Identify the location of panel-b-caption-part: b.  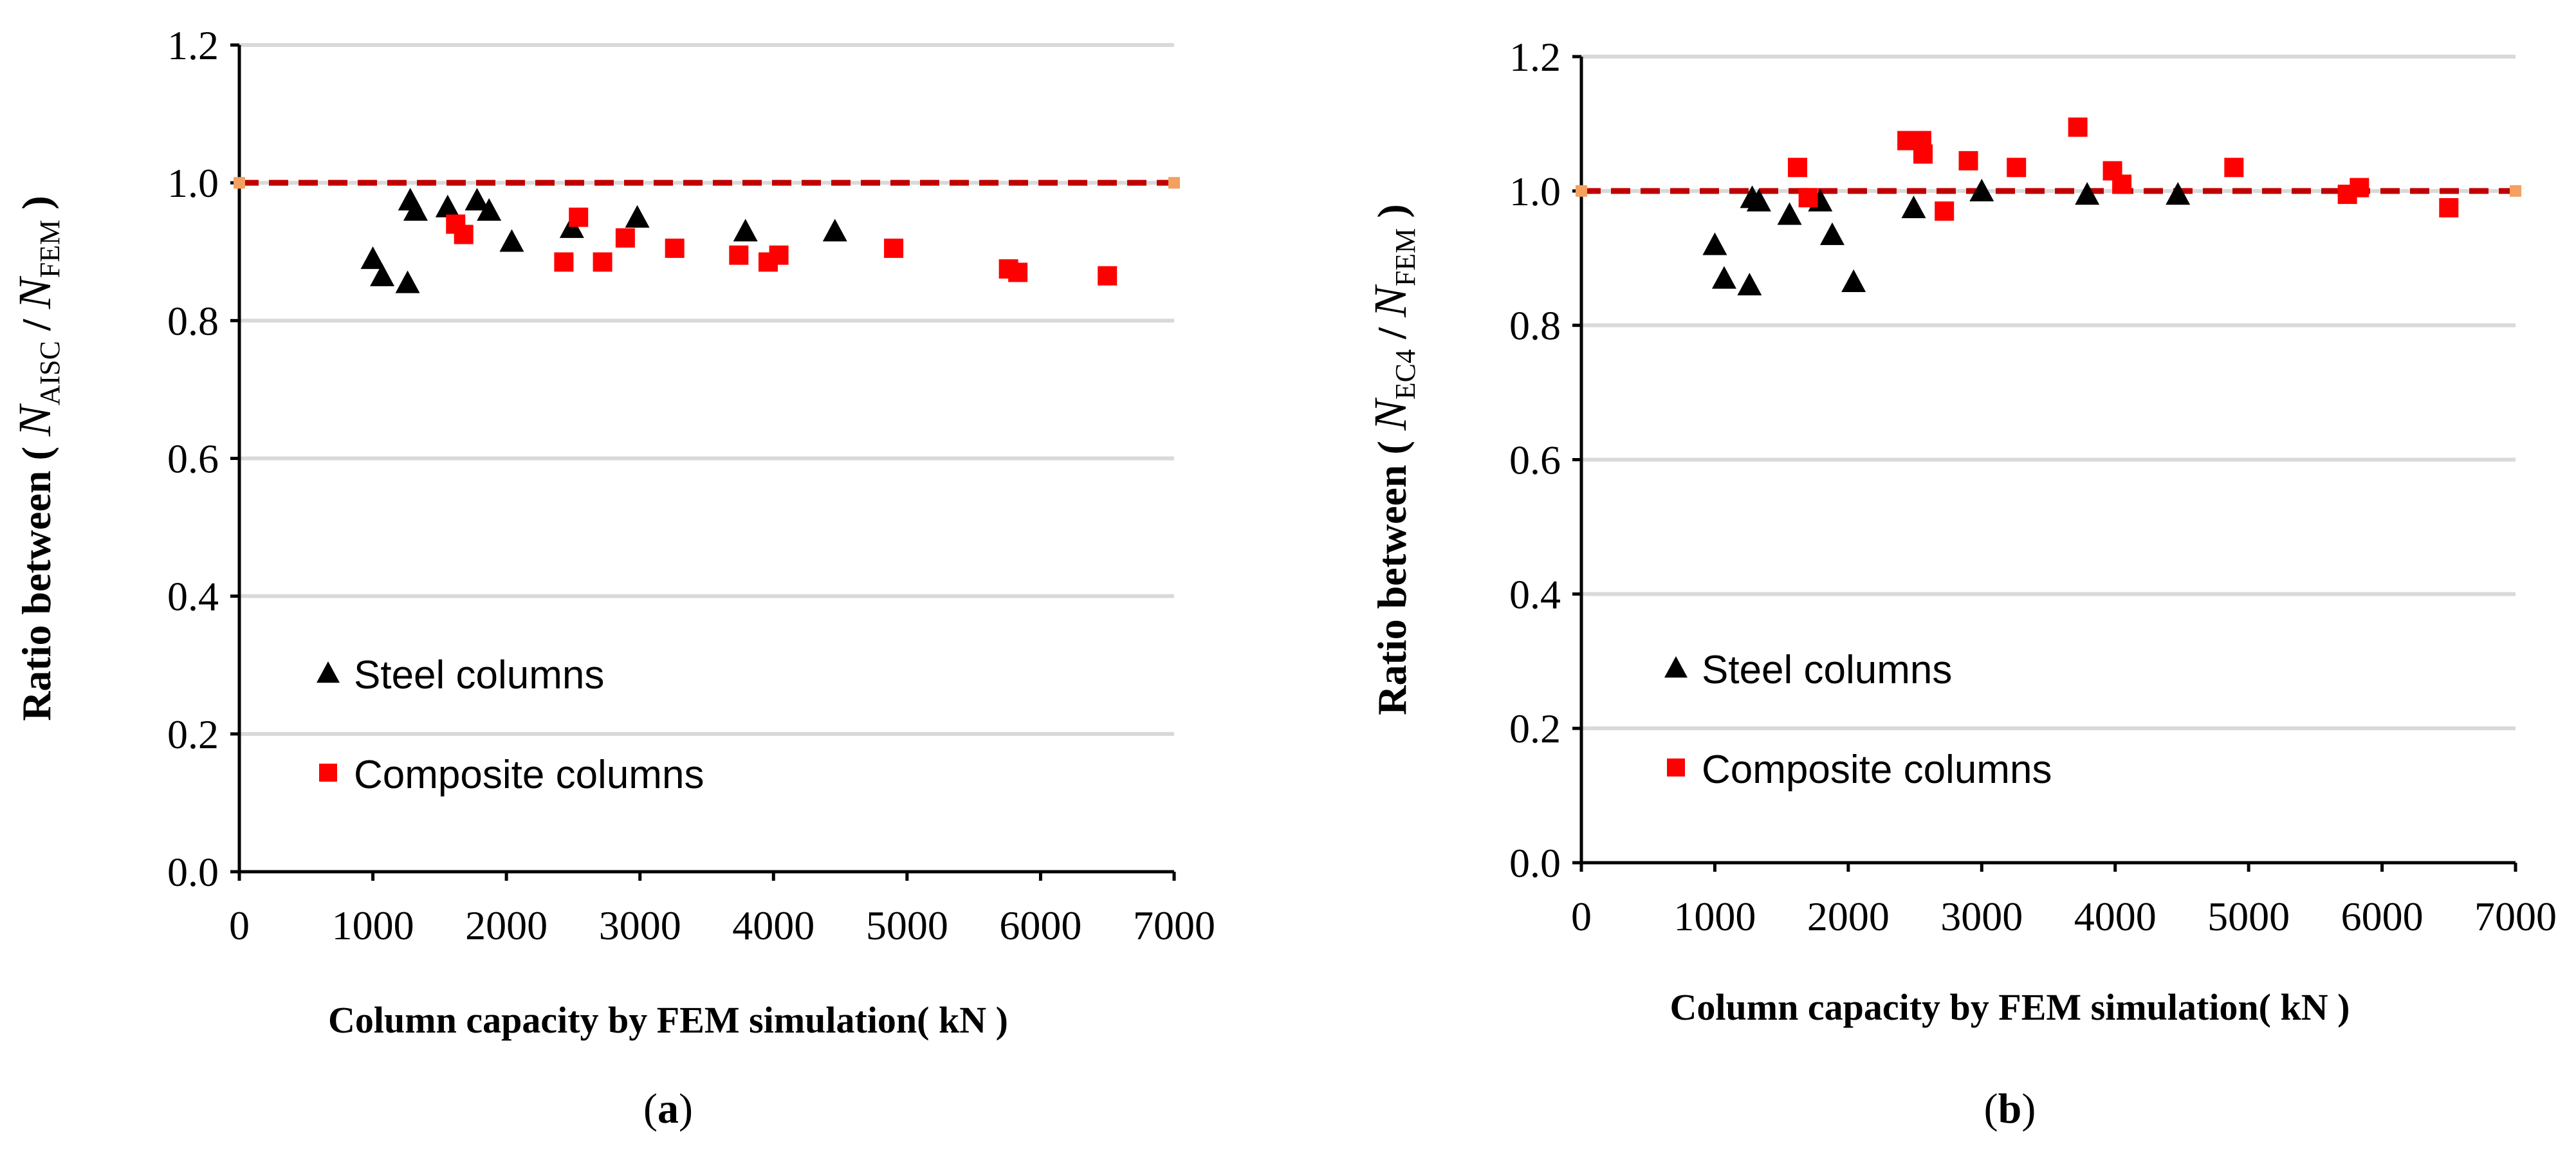
(2010, 1108).